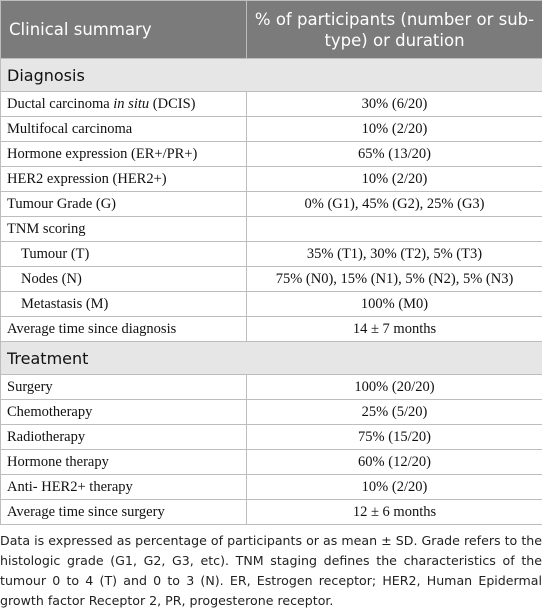  What do you see at coordinates (123, 154) in the screenshot?
I see `label-cell: Hormone expression (ER+/PR+)` at bounding box center [123, 154].